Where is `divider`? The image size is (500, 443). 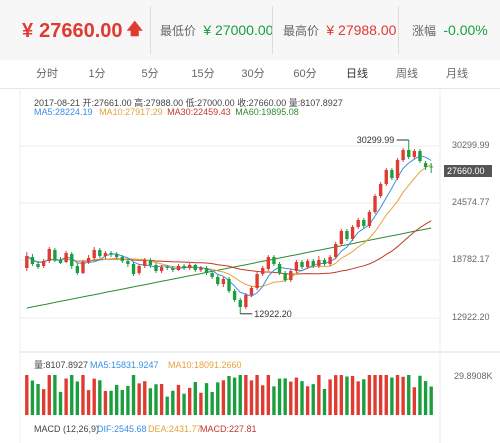 divider is located at coordinates (272, 30).